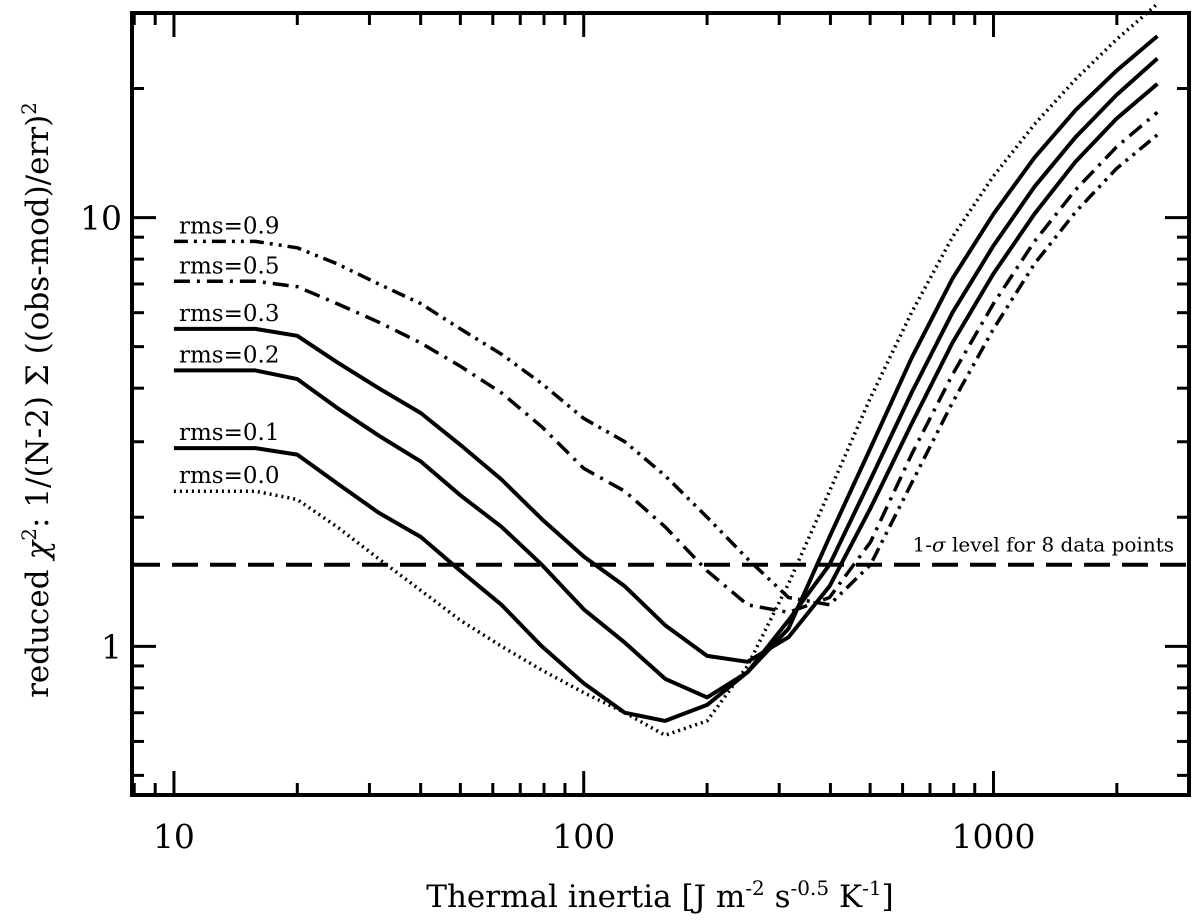  I want to click on x-axis-title: Thermal inertia [J m-2 s-0.5 K-1], so click(659, 895).